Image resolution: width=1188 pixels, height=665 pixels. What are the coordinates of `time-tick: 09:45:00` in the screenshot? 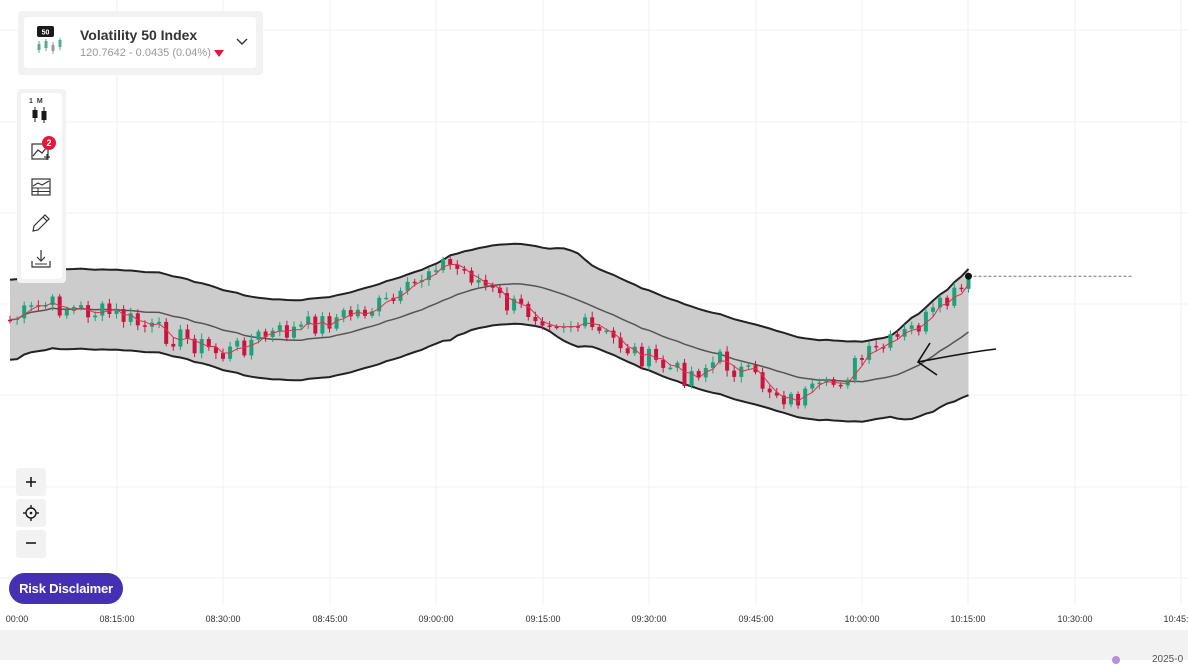 It's located at (756, 619).